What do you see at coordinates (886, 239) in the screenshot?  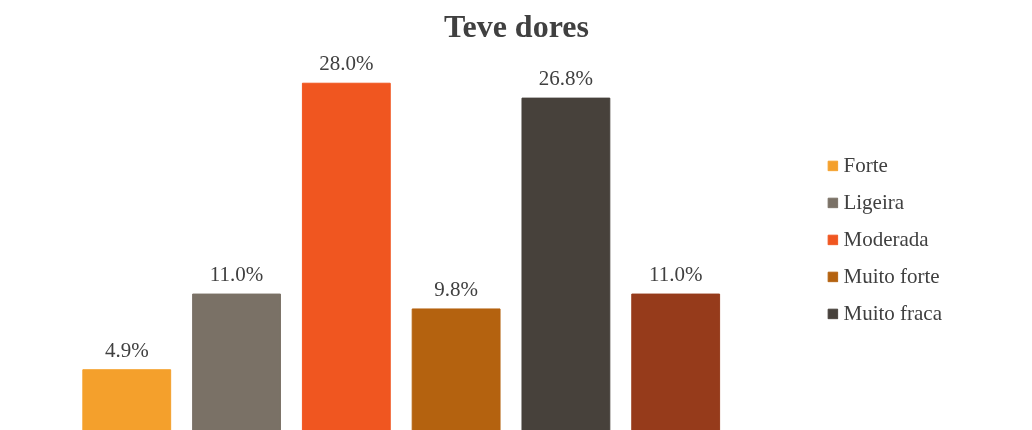 I see `legend-label: Moderada` at bounding box center [886, 239].